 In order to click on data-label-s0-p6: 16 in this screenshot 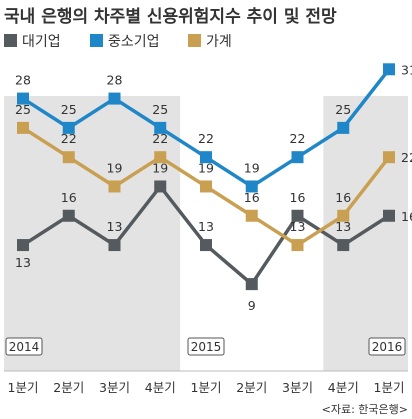, I will do `click(298, 197)`.